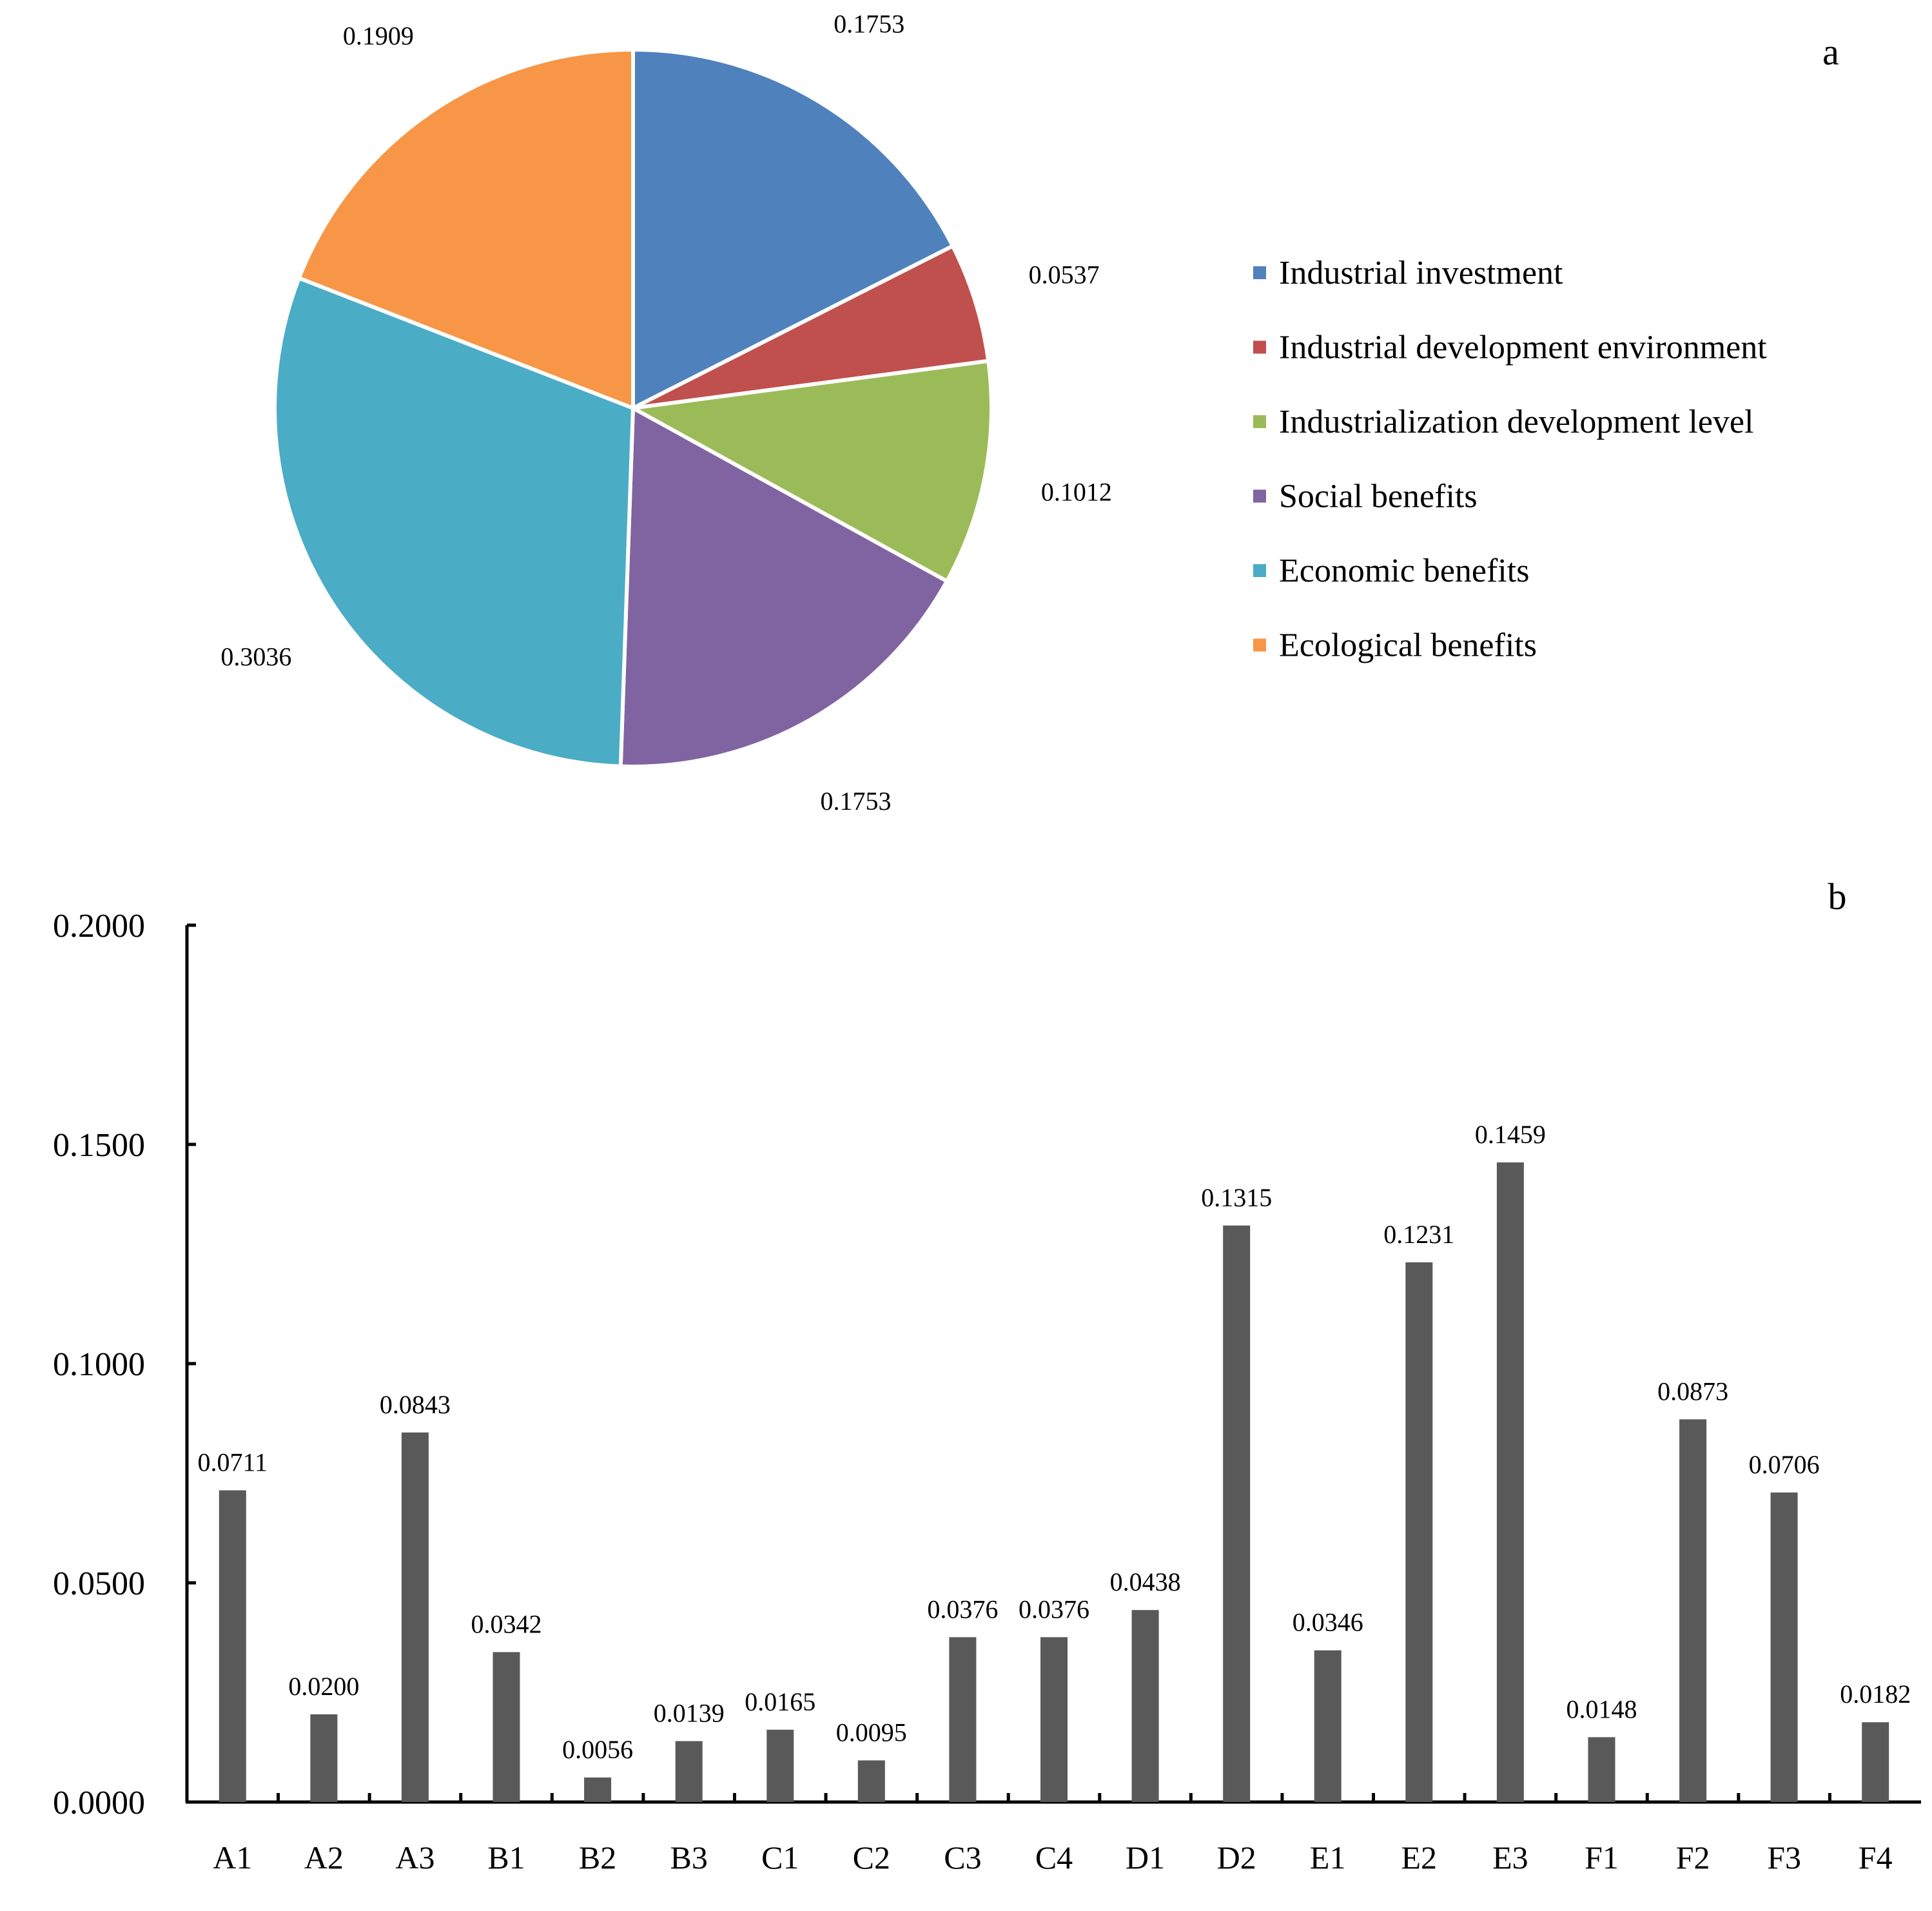 This screenshot has width=1932, height=1911. What do you see at coordinates (784, 587) in the screenshot?
I see `pie-slice-social-benefits` at bounding box center [784, 587].